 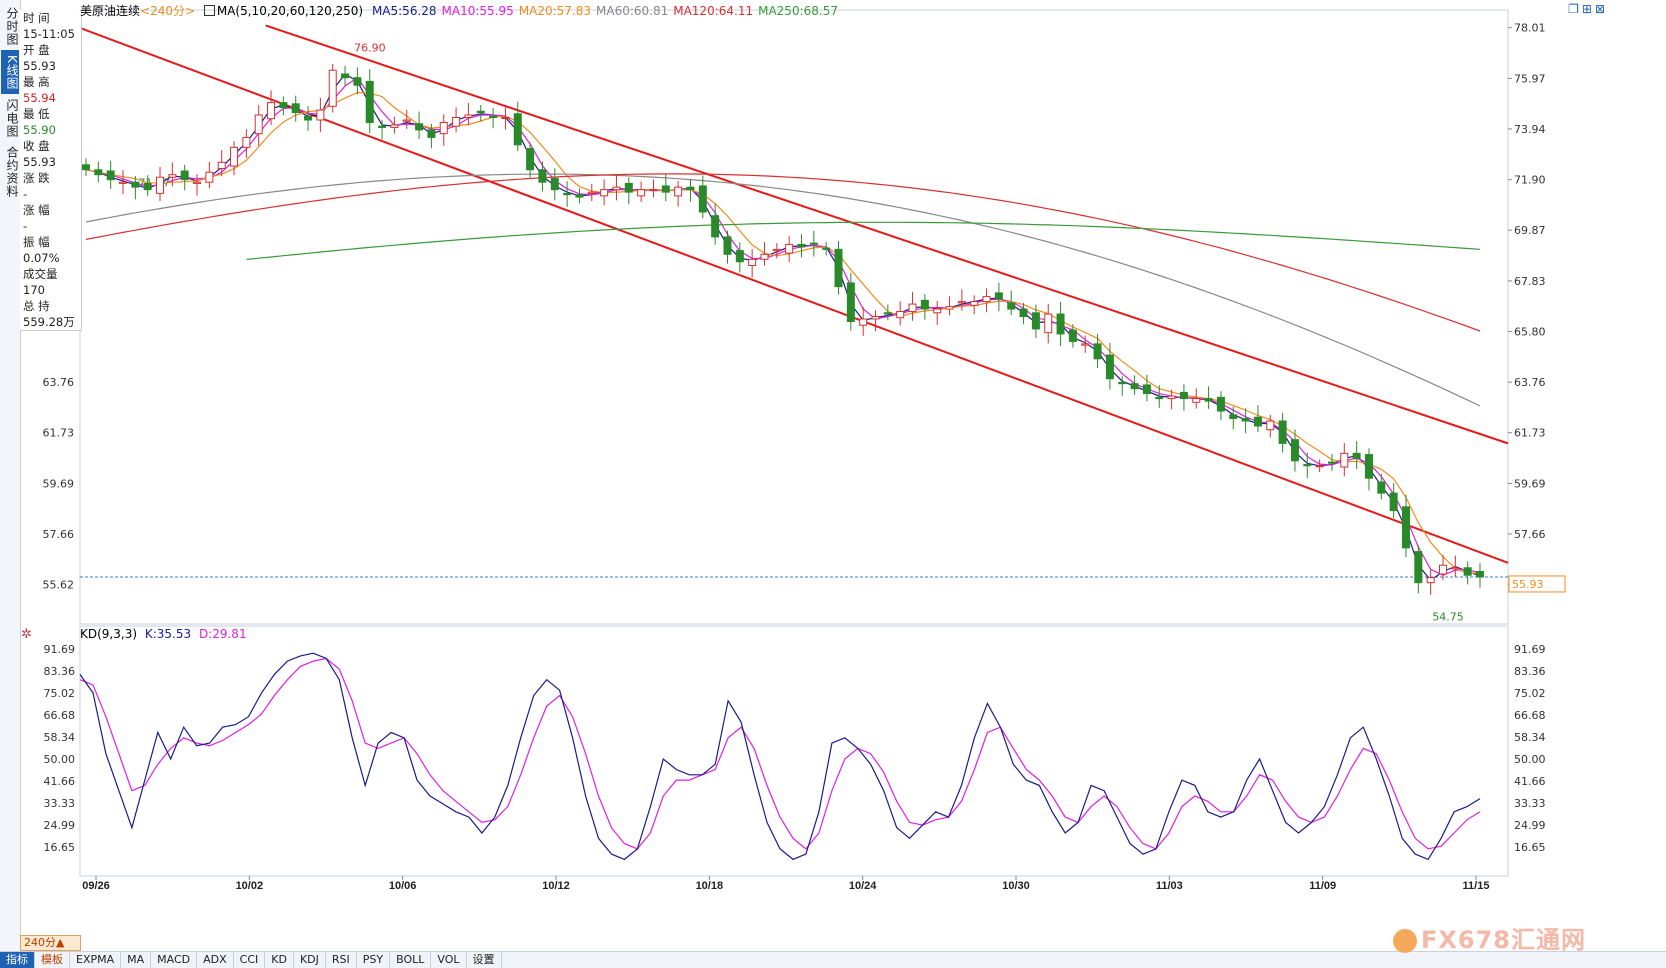 What do you see at coordinates (1530, 433) in the screenshot?
I see `y-tick-label: 61.73` at bounding box center [1530, 433].